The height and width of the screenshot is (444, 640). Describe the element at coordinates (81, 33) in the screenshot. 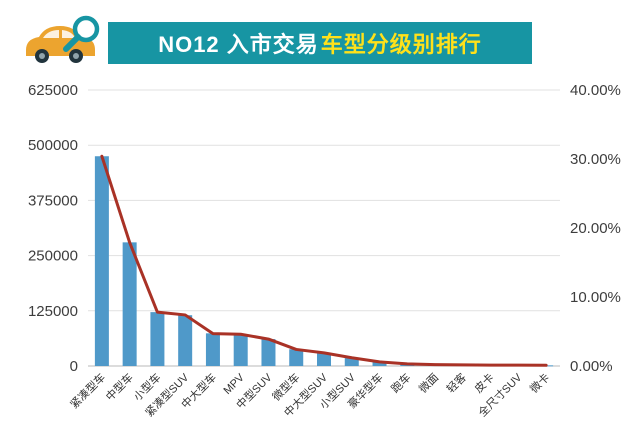

I see `magnifier-icon` at that location.